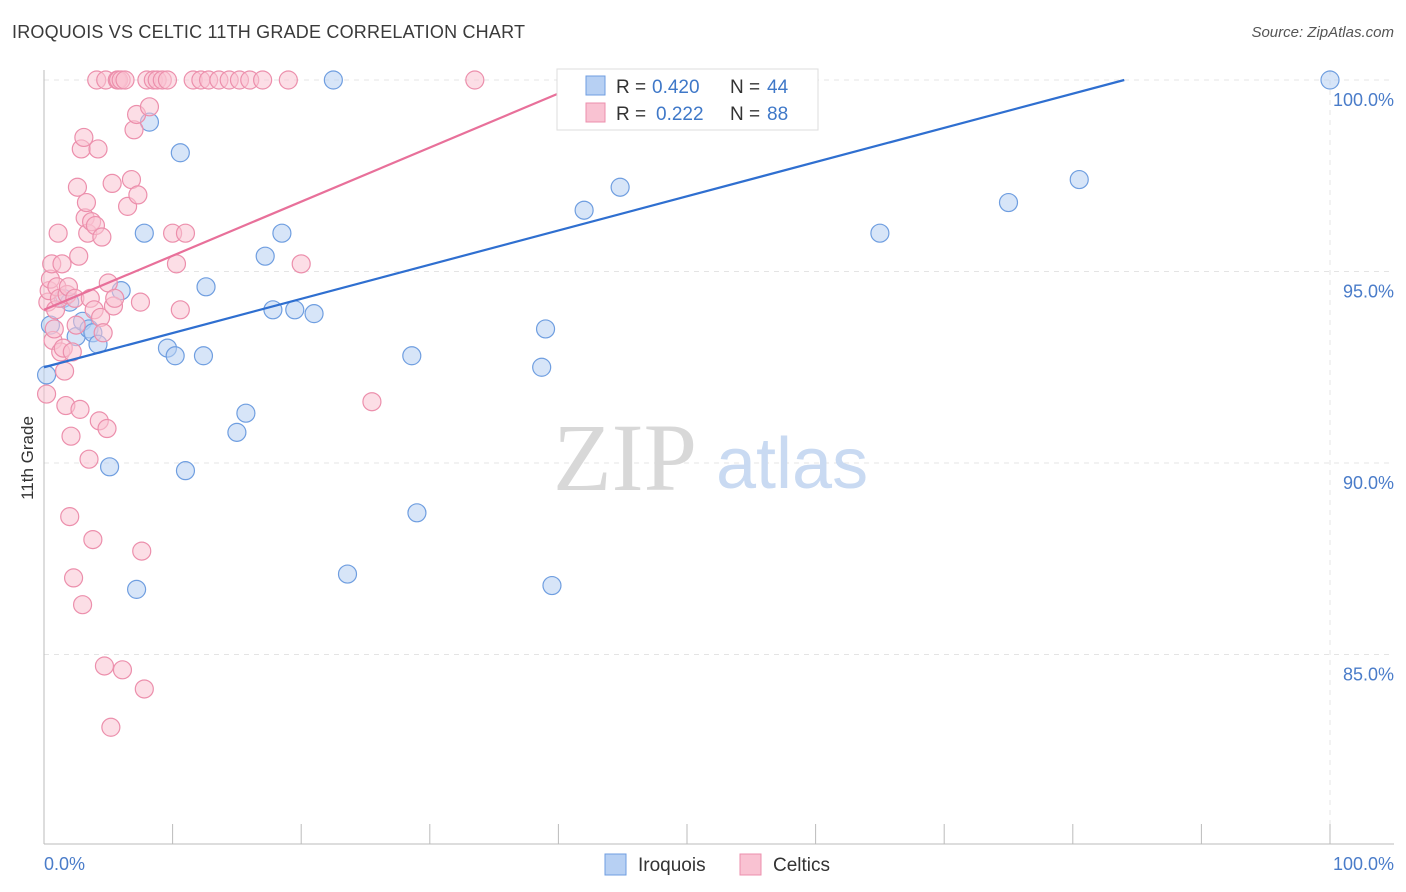 The width and height of the screenshot is (1406, 892). What do you see at coordinates (745, 114) in the screenshot?
I see `stats-n-label-celtics: N =` at bounding box center [745, 114].